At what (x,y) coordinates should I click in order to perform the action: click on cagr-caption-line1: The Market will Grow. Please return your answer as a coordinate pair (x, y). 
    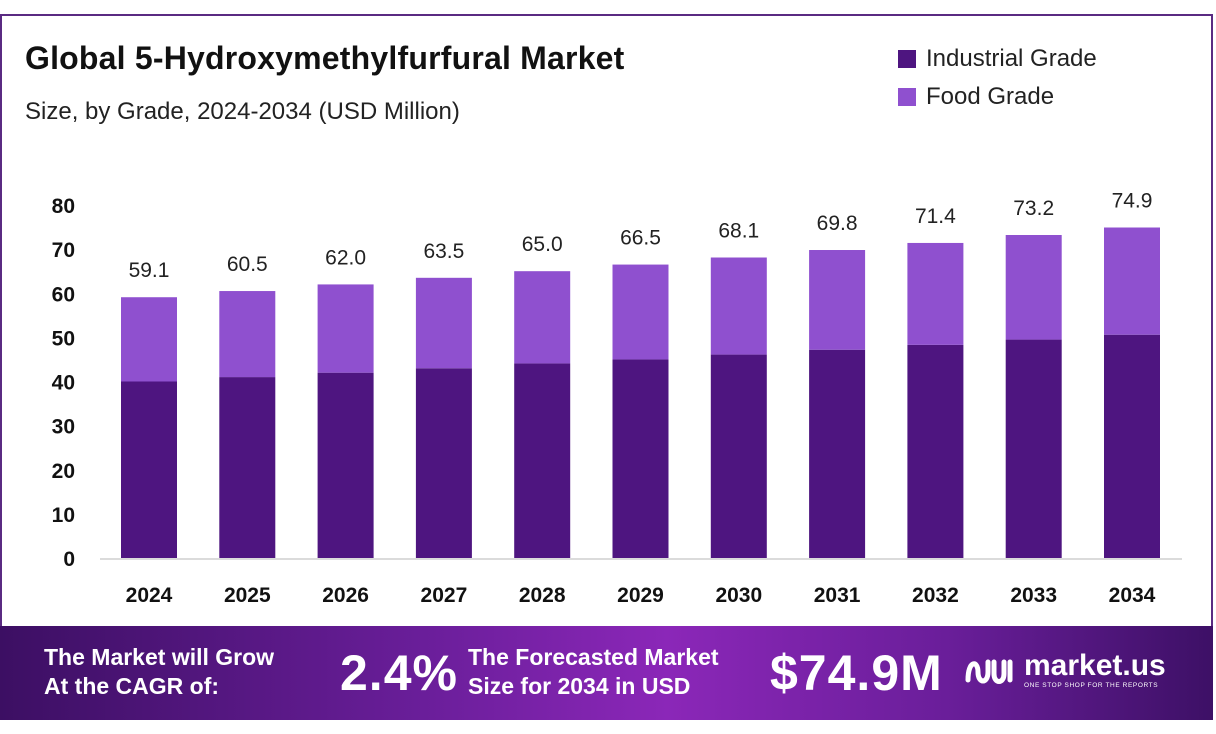
    Looking at the image, I should click on (159, 657).